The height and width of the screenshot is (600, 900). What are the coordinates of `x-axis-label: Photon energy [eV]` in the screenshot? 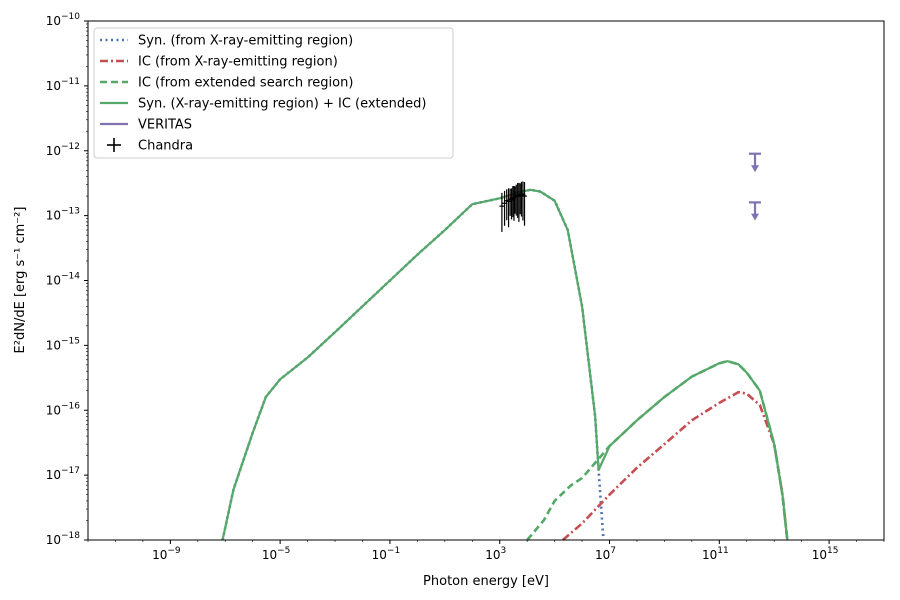 It's located at (486, 581).